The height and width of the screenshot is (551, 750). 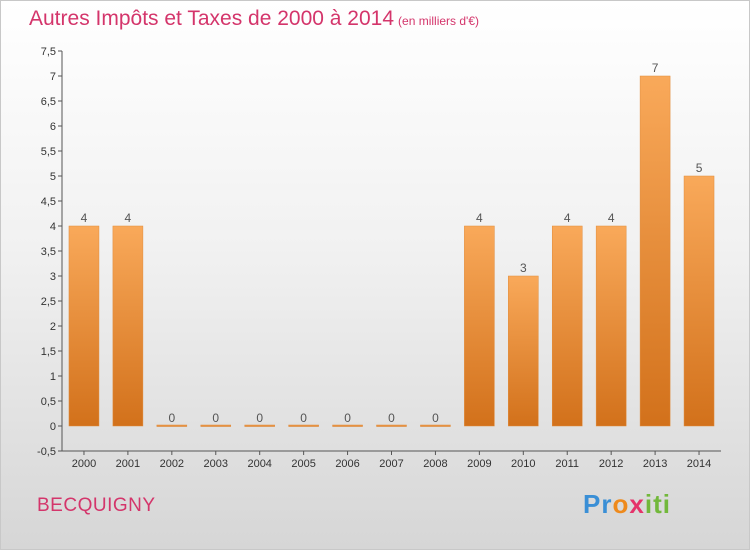 What do you see at coordinates (53, 277) in the screenshot?
I see `y-tick-label: 3` at bounding box center [53, 277].